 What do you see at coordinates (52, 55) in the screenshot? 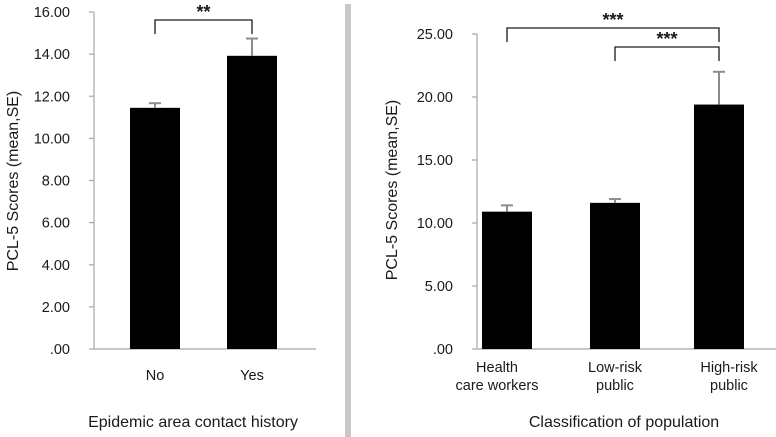
I see `y-tick-label: 14.00` at bounding box center [52, 55].